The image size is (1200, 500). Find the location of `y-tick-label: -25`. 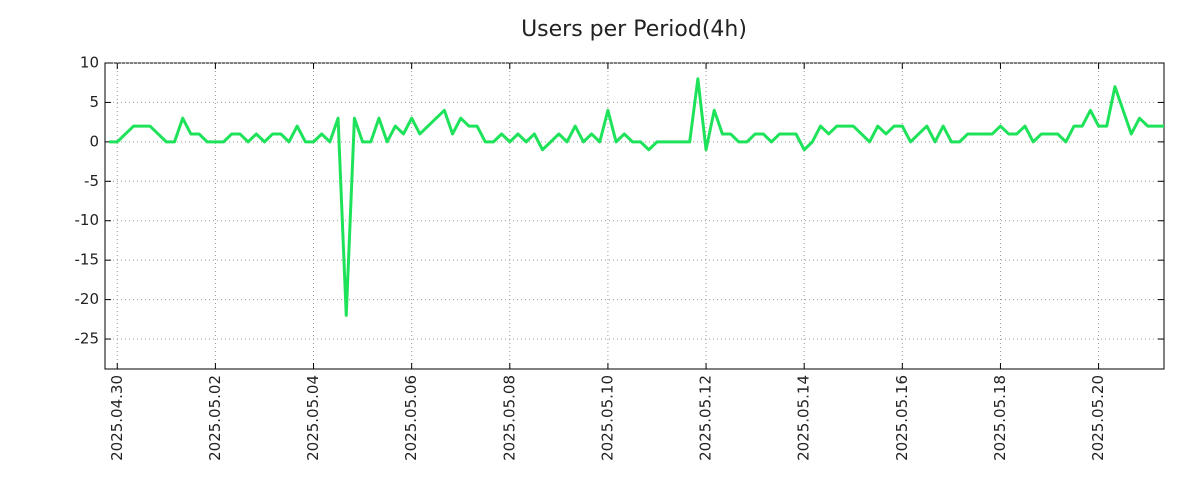

y-tick-label: -25 is located at coordinates (87, 339).